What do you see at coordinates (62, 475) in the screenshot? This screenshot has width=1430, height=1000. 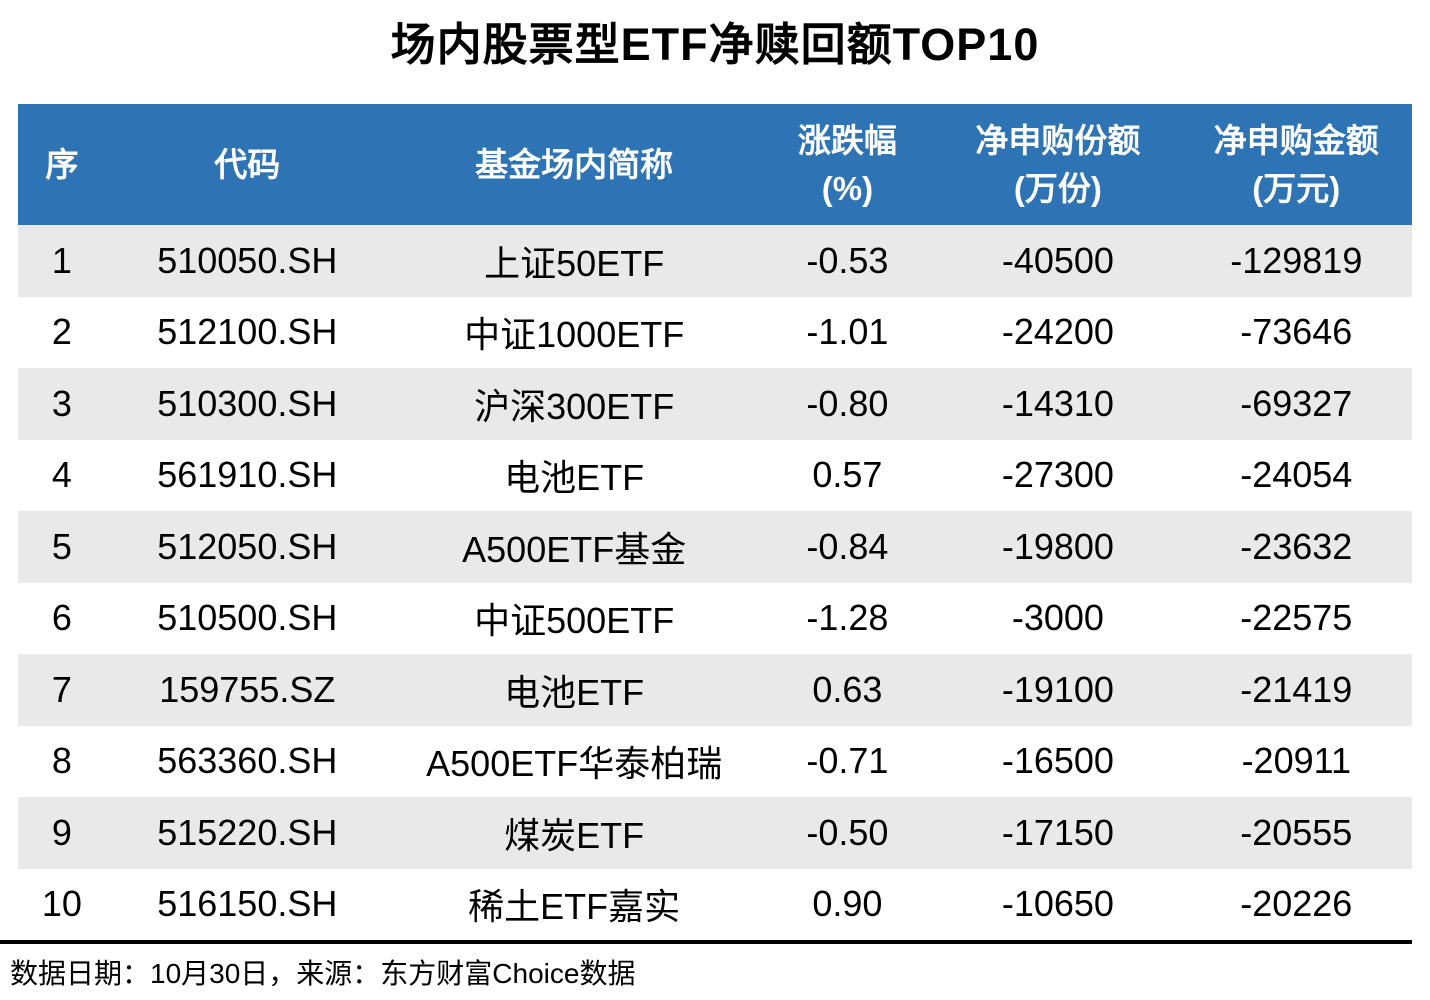 I see `cell-rank: 4` at bounding box center [62, 475].